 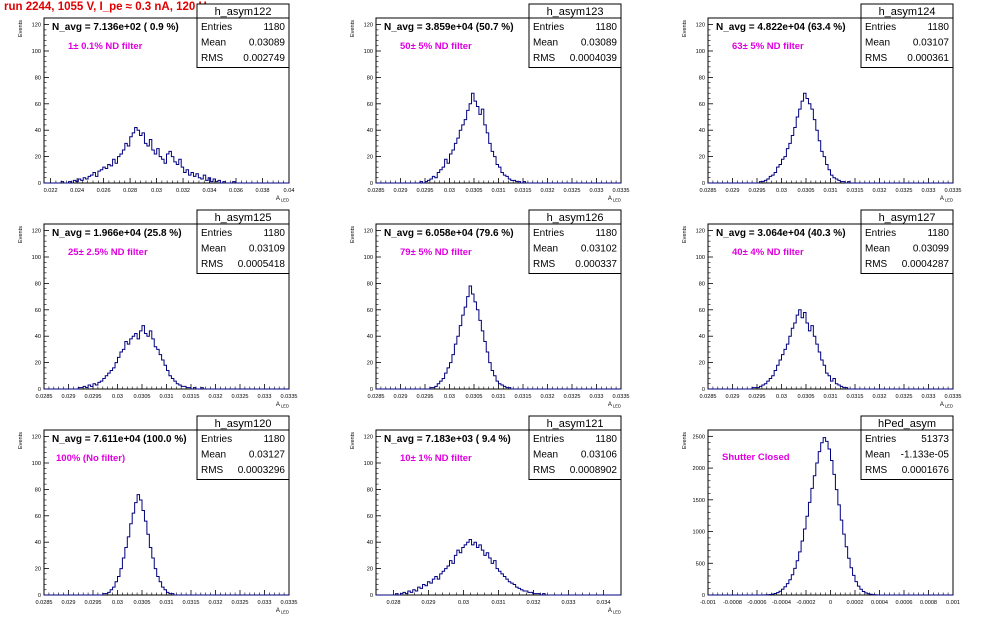 I want to click on navg-label: N_avg = 1.966e+04 (25.8 %), so click(x=117, y=233).